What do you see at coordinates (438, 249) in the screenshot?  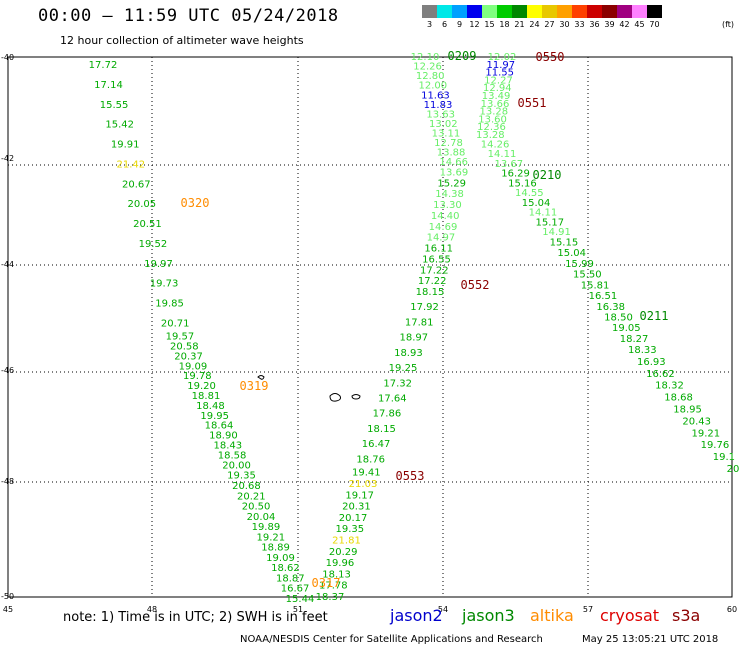 I see `track2-value: 16.11` at bounding box center [438, 249].